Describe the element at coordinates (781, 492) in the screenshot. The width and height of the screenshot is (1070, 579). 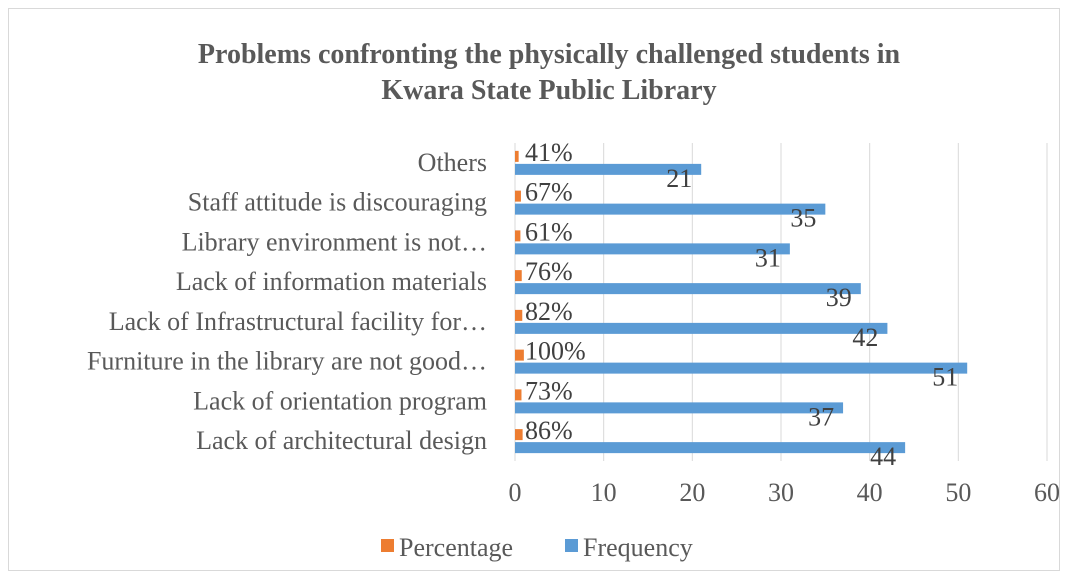
I see `x-tick-label: 30` at that location.